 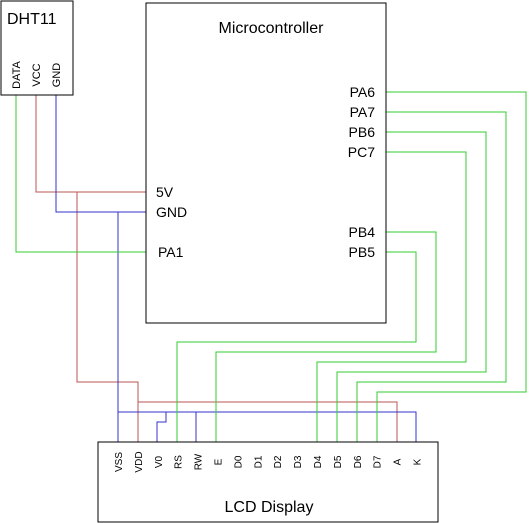 What do you see at coordinates (362, 132) in the screenshot?
I see `mcu-pin-pb6: PB6` at bounding box center [362, 132].